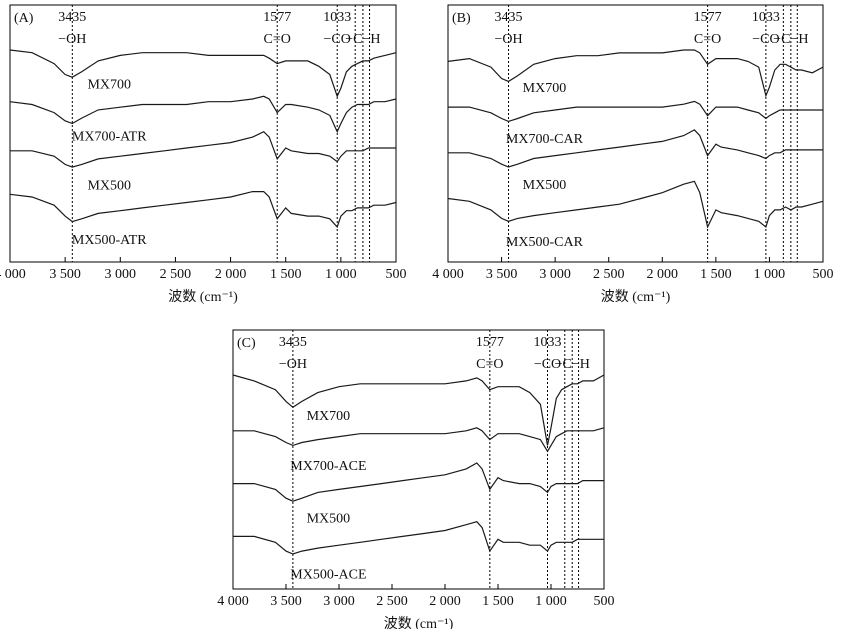 The height and width of the screenshot is (629, 849). Describe the element at coordinates (246, 343) in the screenshot. I see `panel-label: (C)` at that location.